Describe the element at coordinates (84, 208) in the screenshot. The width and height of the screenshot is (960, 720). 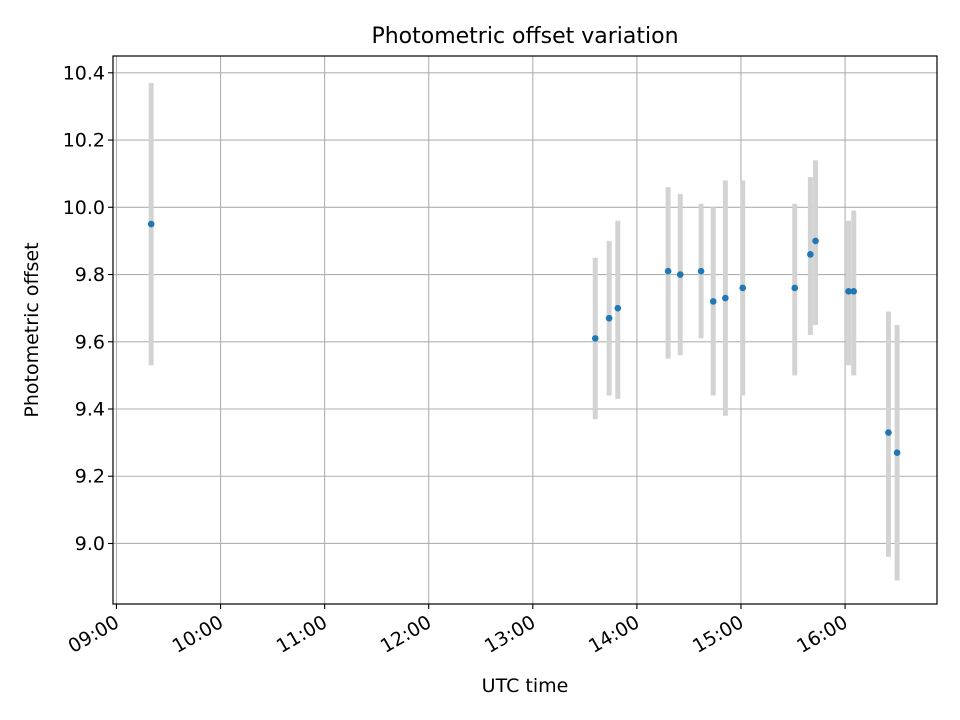
I see `y-tick-label: 10.0` at that location.